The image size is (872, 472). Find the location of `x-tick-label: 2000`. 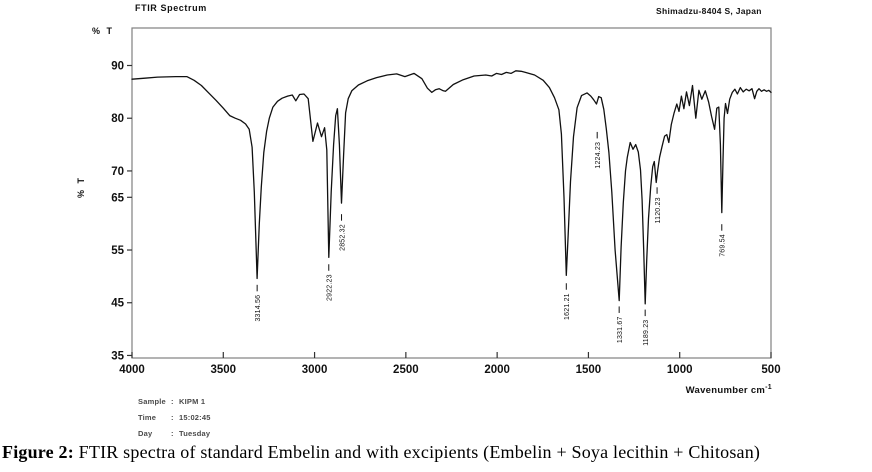

x-tick-label: 2000 is located at coordinates (497, 370).